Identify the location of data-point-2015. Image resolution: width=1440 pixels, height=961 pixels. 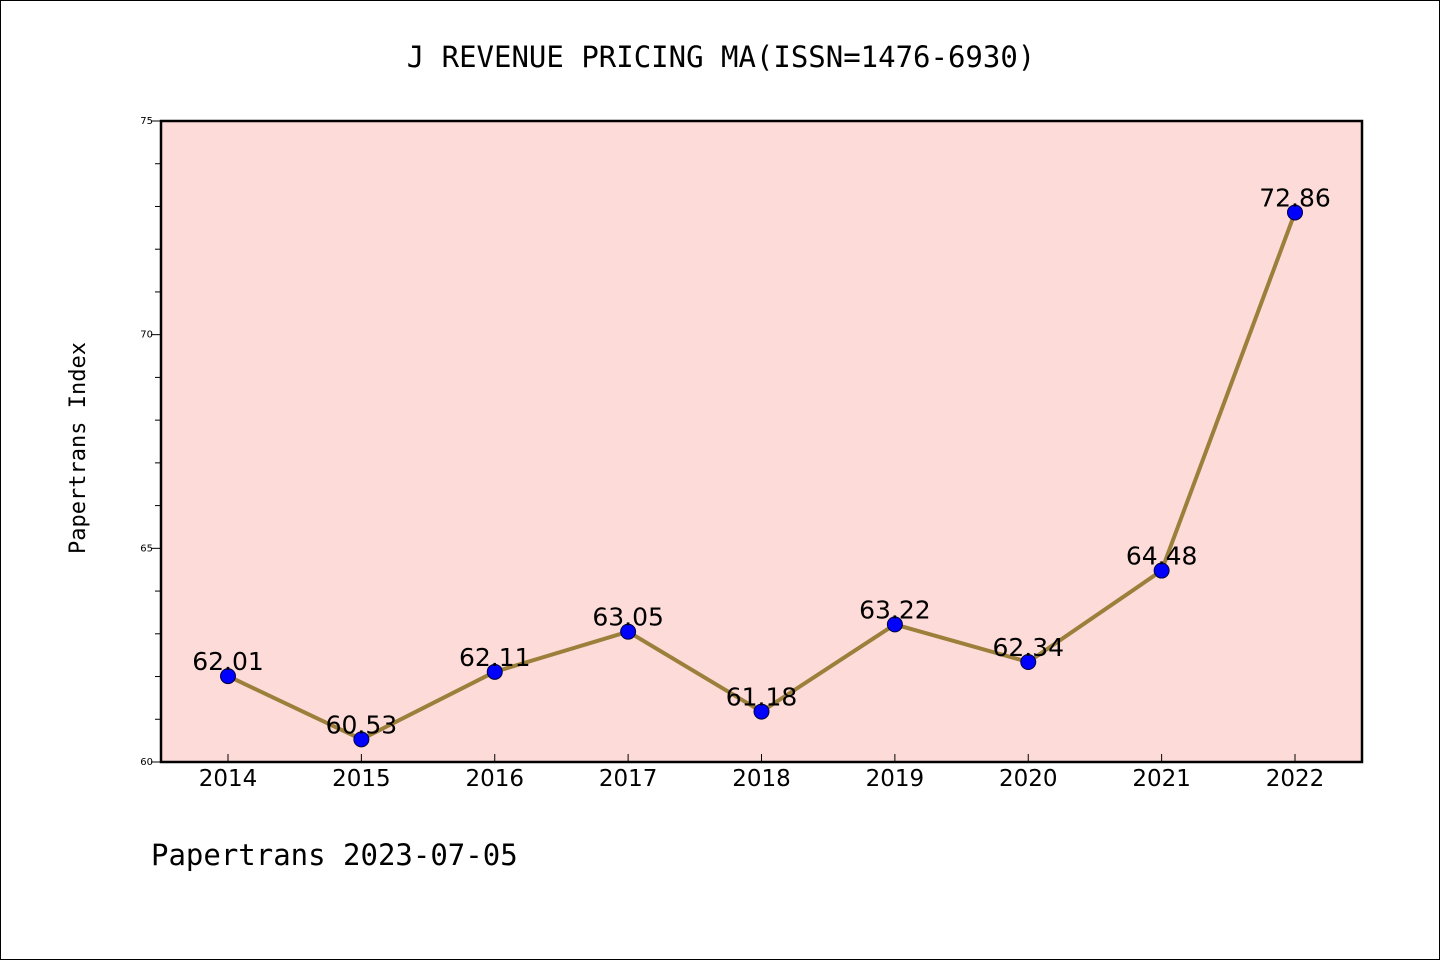
(361, 739).